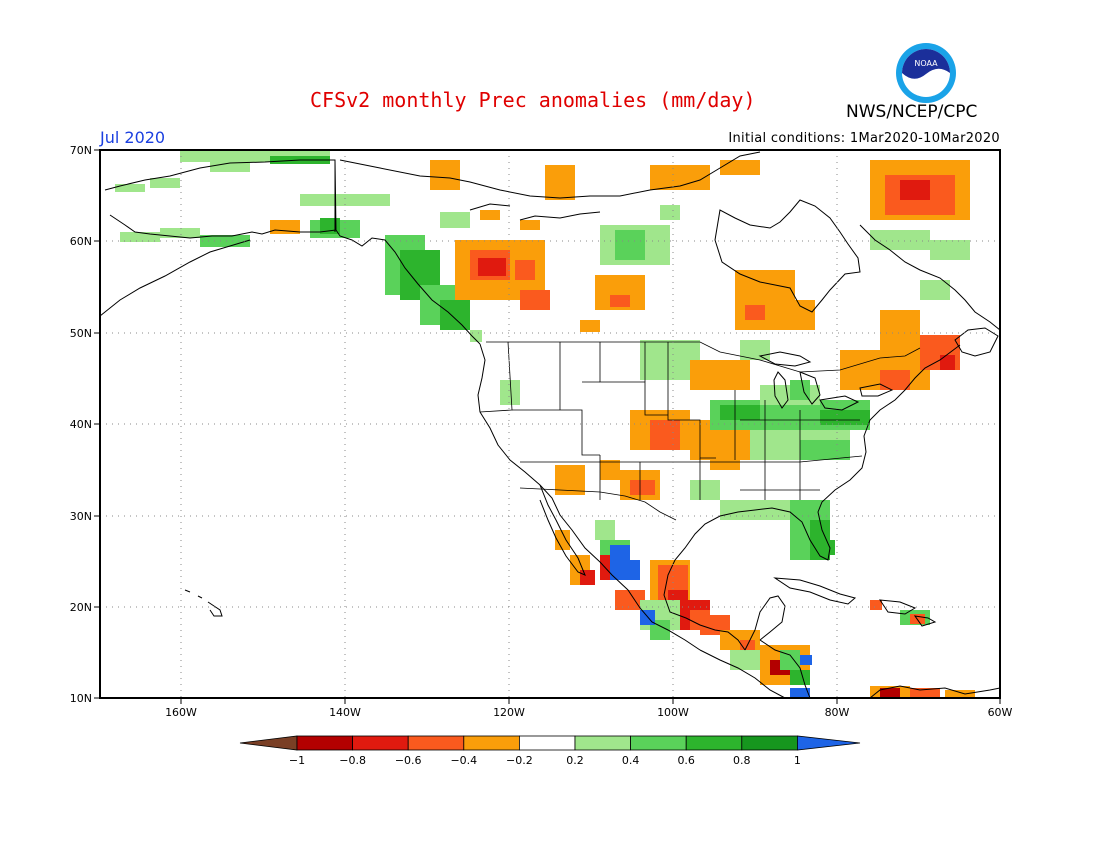 This screenshot has width=1100, height=850. Describe the element at coordinates (297, 760) in the screenshot. I see `colorbar-label: −1` at that location.